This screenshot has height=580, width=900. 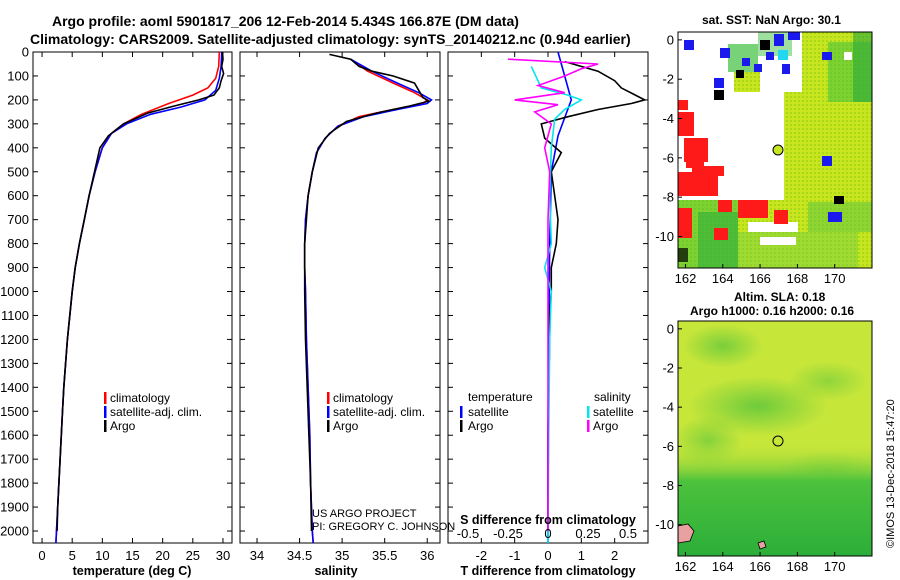 What do you see at coordinates (14, 291) in the screenshot?
I see `depth-tick-label: 1000` at bounding box center [14, 291].